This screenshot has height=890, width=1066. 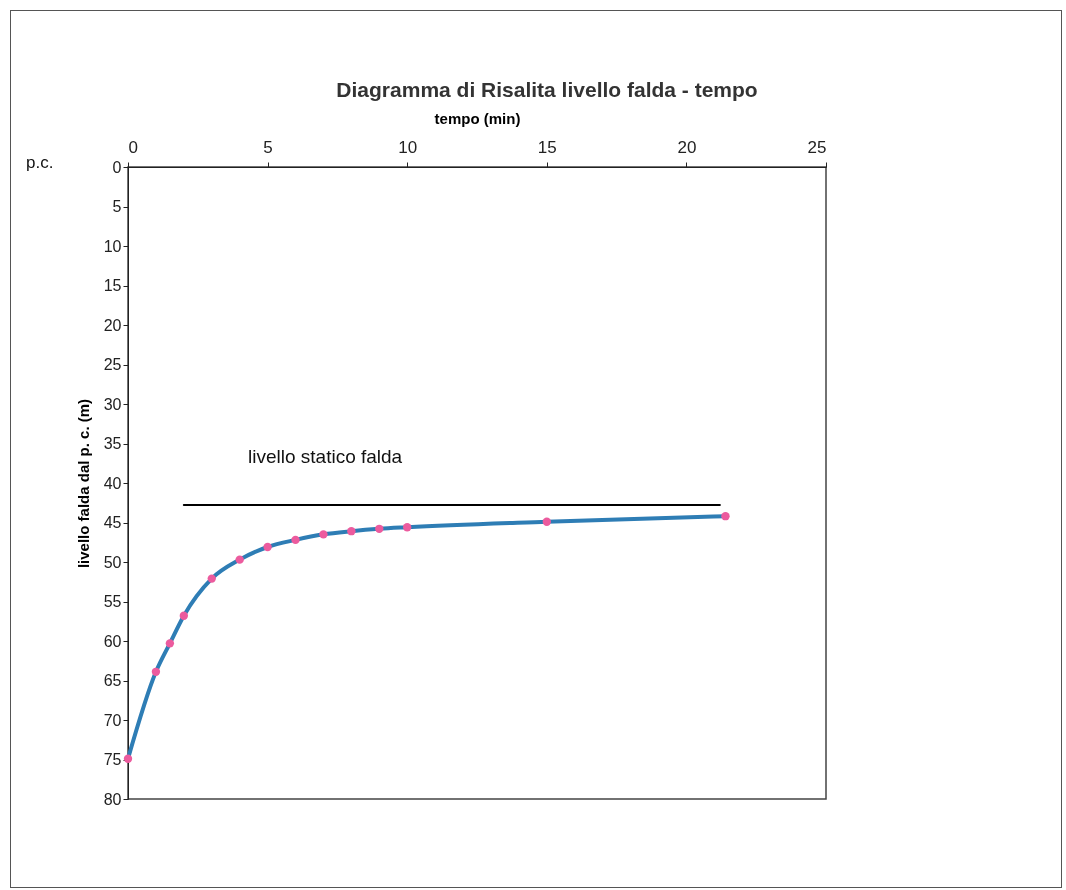 What do you see at coordinates (112, 562) in the screenshot?
I see `y-tick-label: 50` at bounding box center [112, 562].